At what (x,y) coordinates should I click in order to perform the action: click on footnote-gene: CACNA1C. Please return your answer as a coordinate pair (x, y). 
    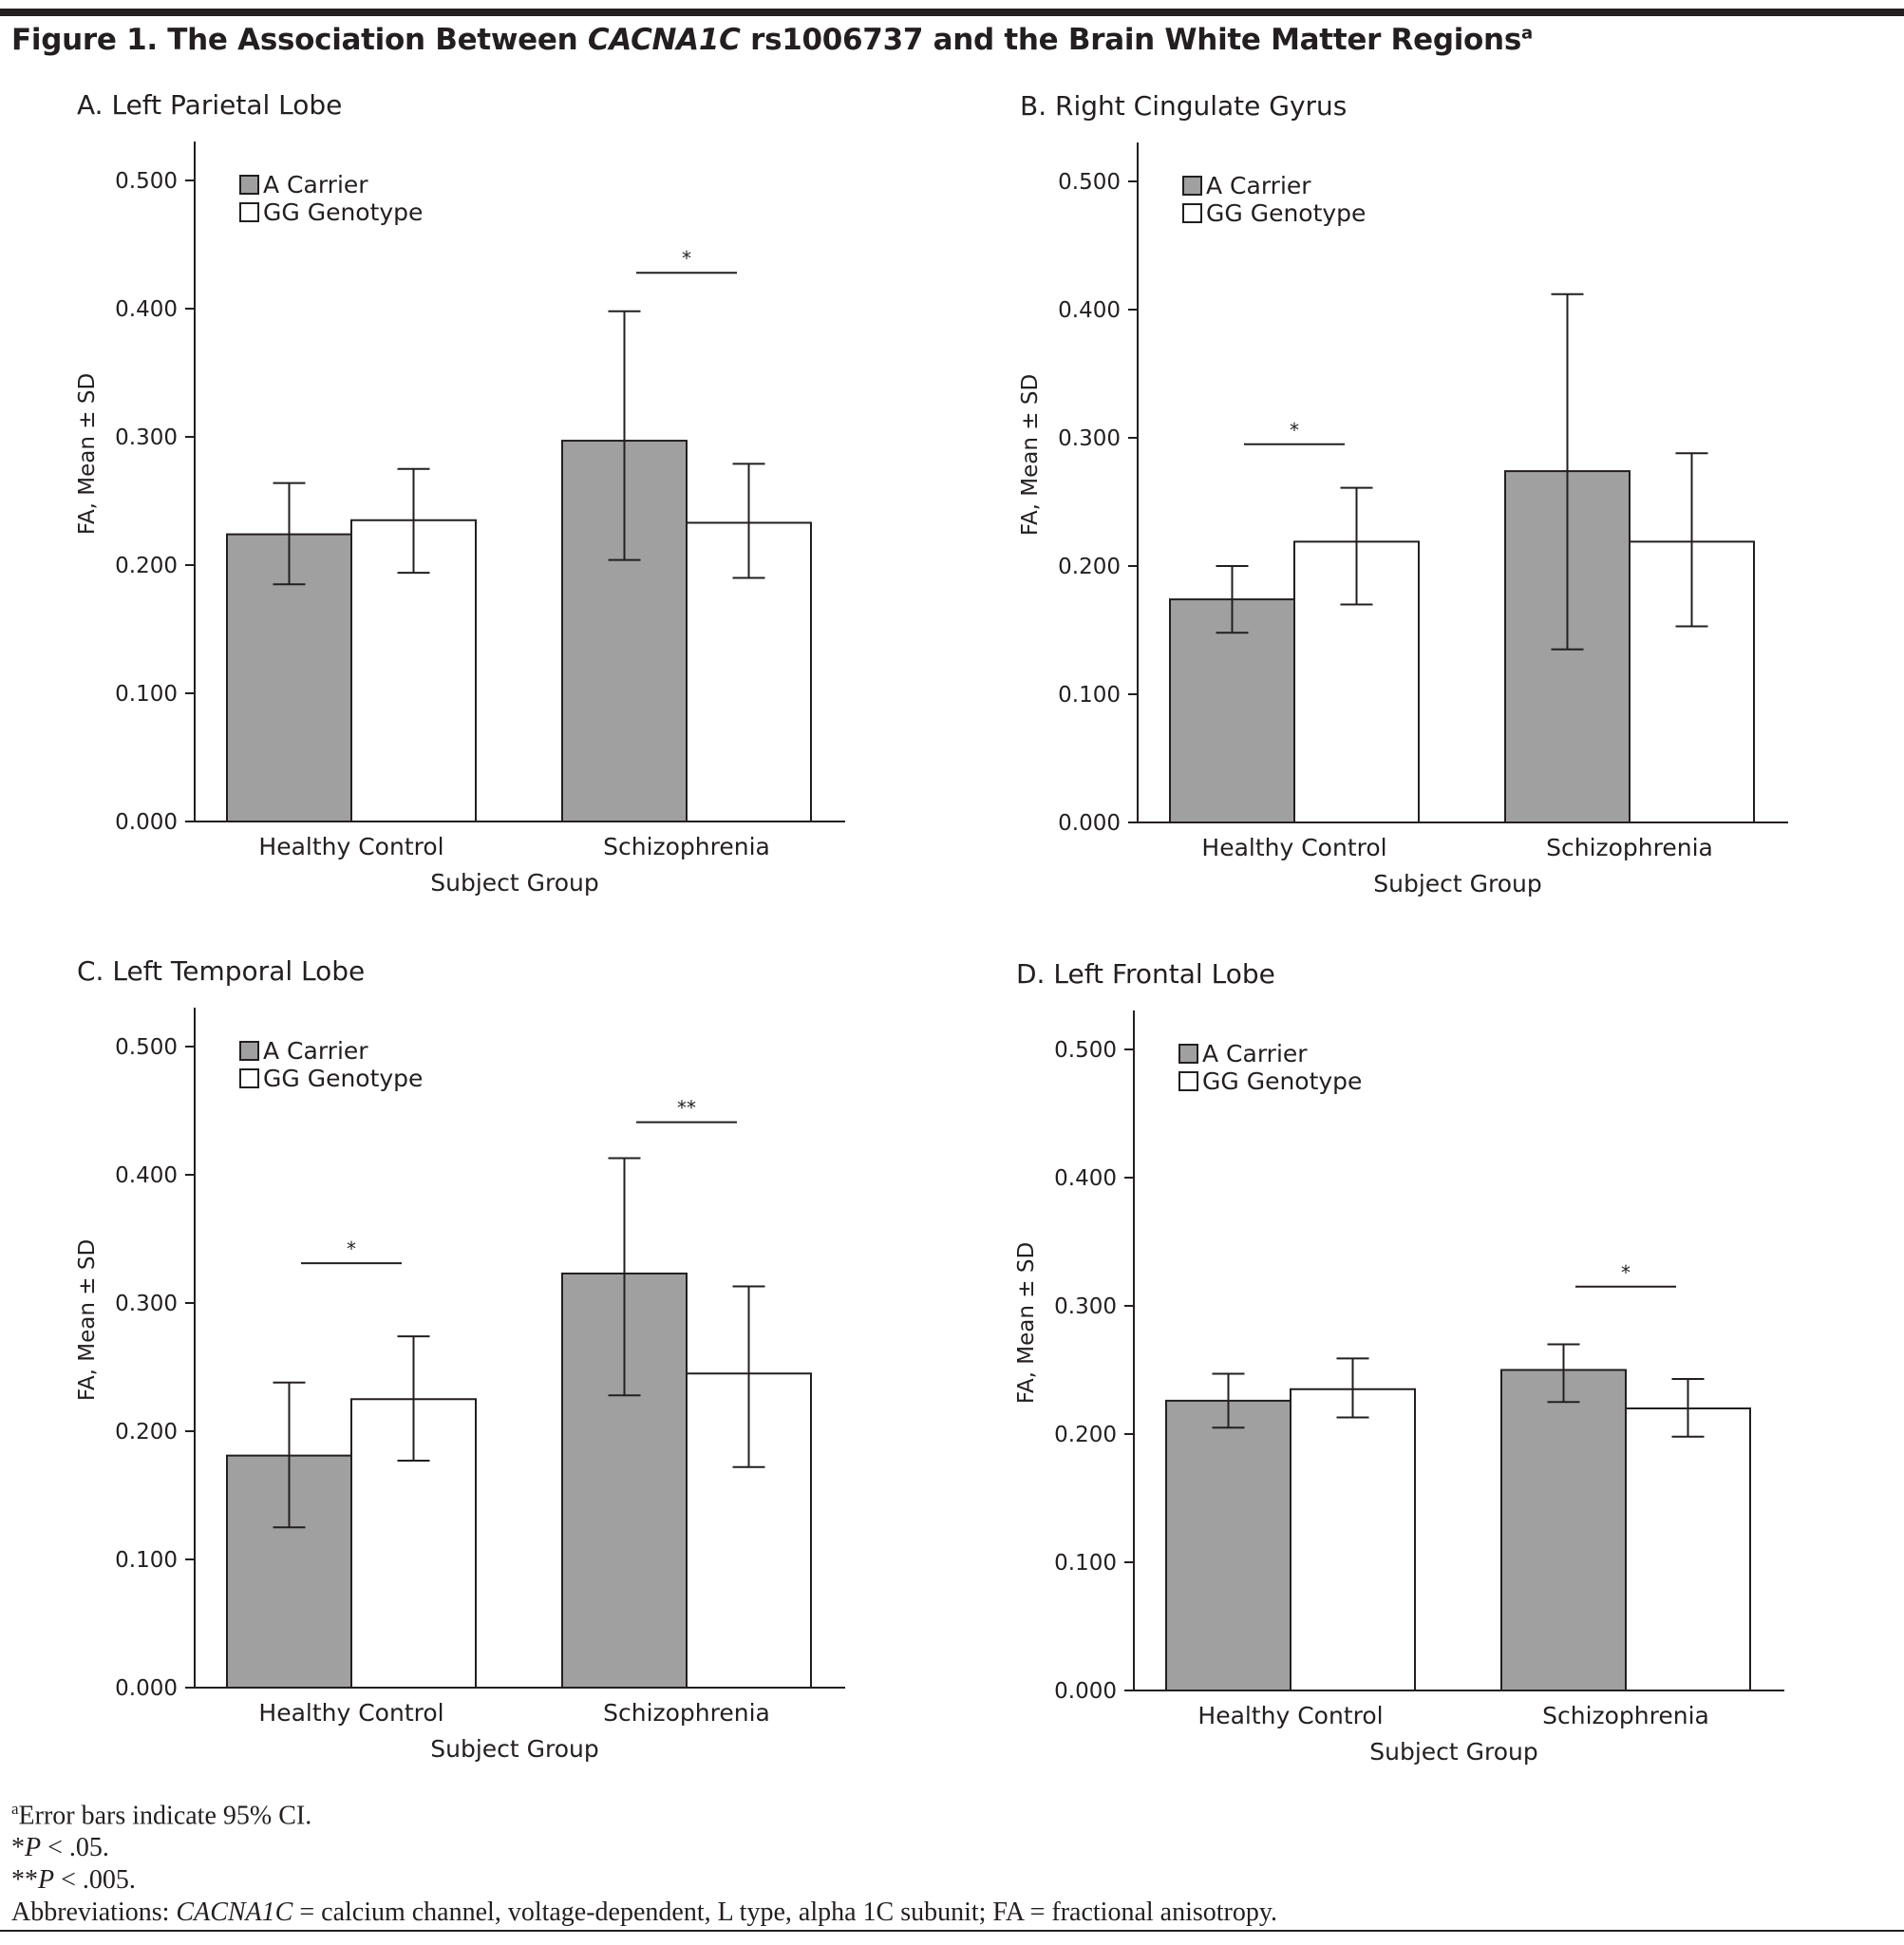
    Looking at the image, I should click on (234, 1913).